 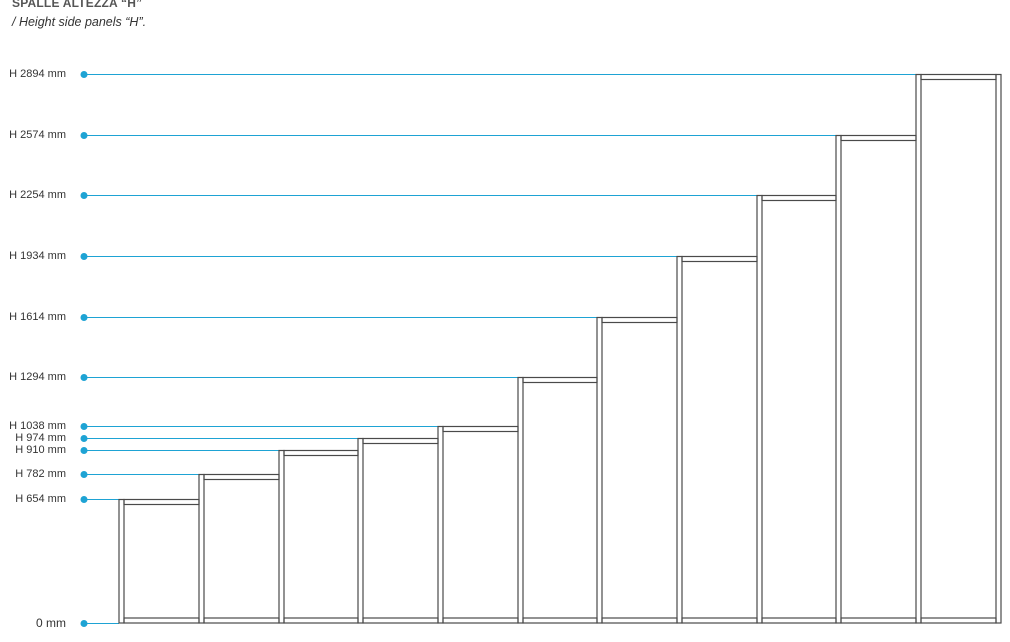 I want to click on level-label: H 910 mm, so click(x=40, y=450).